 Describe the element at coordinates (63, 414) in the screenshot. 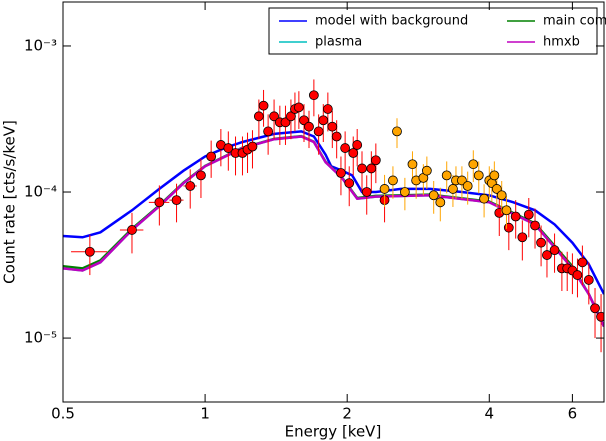

I see `x-tick-label: 0.5` at that location.